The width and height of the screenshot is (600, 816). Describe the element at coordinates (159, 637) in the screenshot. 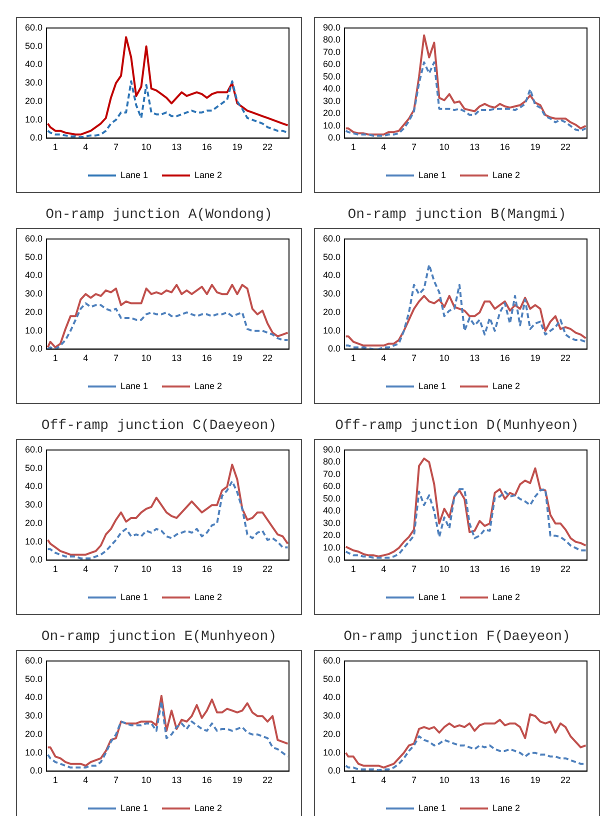

I see `text: On-ramp junction E(Munhyeon)` at that location.